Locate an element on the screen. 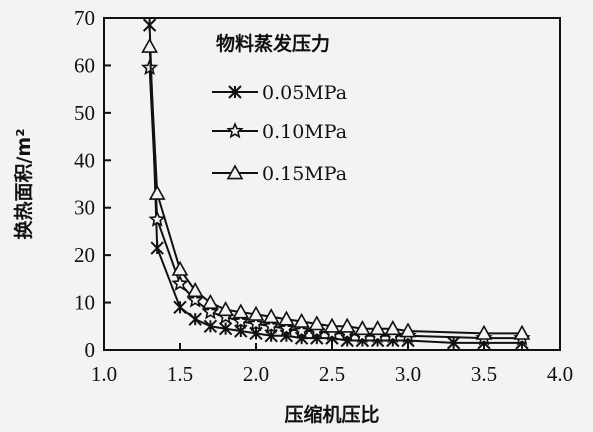 This screenshot has width=593, height=432. y-tick-label: 0 is located at coordinates (90, 350).